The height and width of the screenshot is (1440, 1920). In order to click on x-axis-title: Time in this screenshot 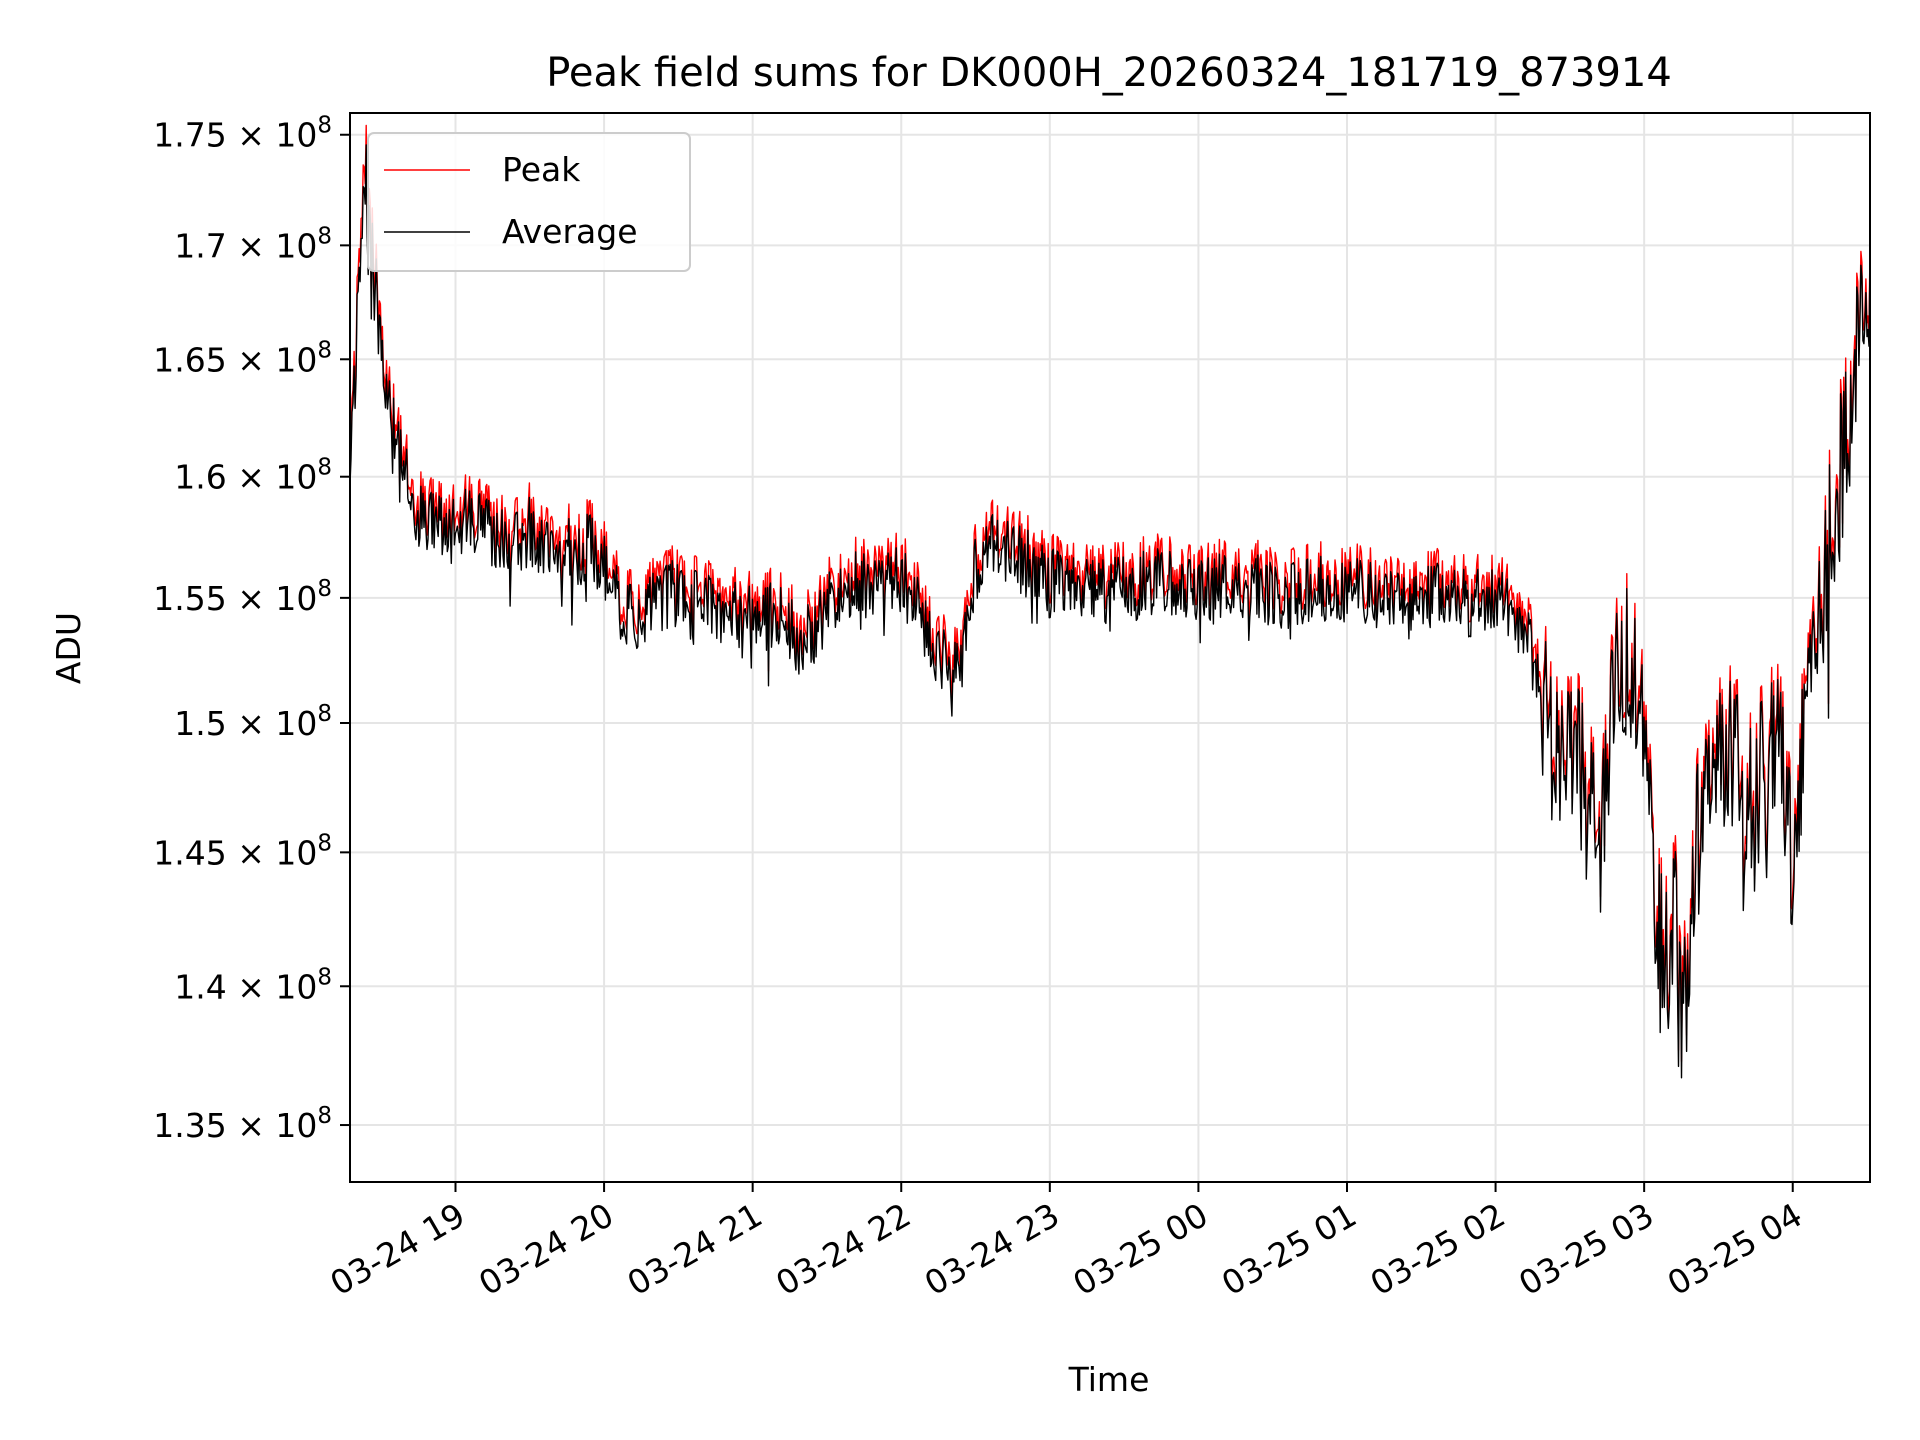, I will do `click(1109, 1379)`.